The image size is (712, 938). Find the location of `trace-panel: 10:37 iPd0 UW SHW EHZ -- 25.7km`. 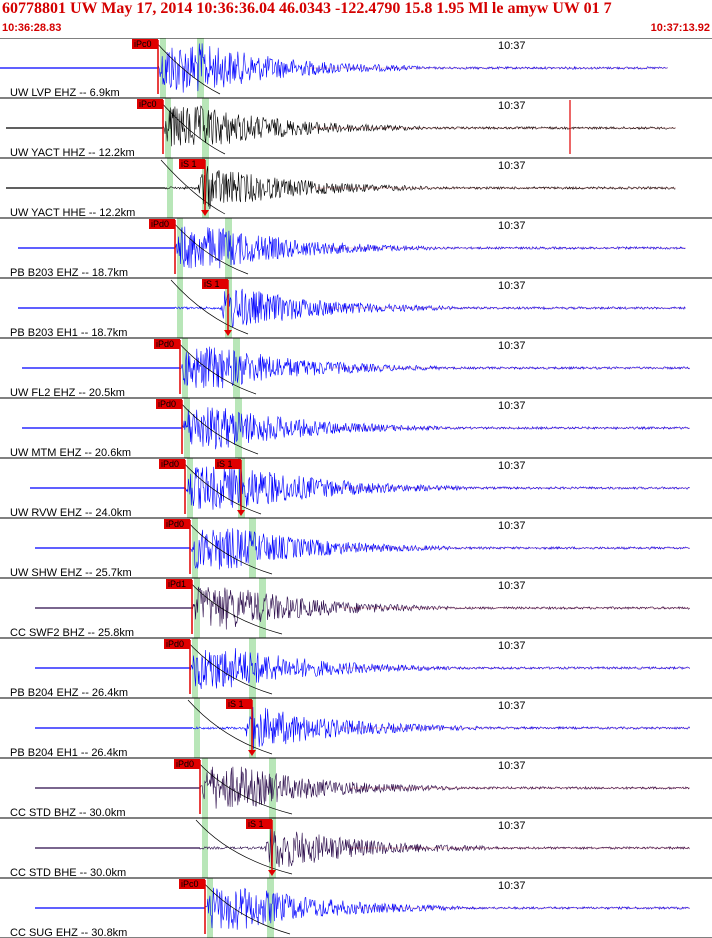

trace-panel: 10:37 iPd0 UW SHW EHZ -- 25.7km is located at coordinates (356, 548).